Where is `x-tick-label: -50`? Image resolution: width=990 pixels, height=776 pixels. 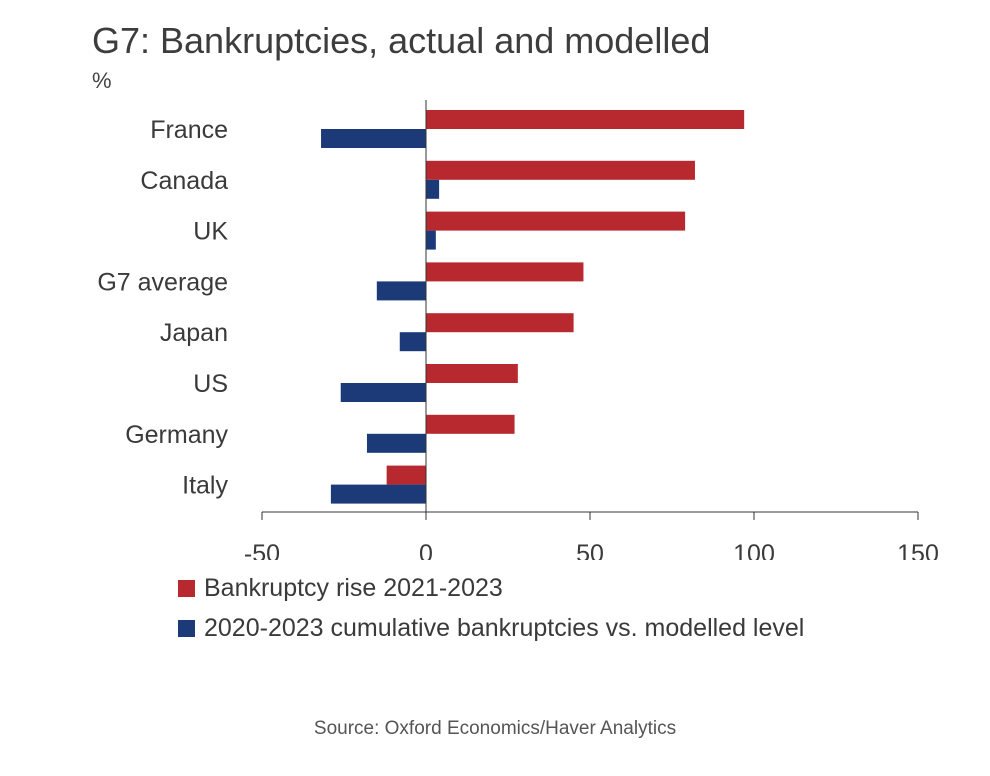
x-tick-label: -50 is located at coordinates (262, 550).